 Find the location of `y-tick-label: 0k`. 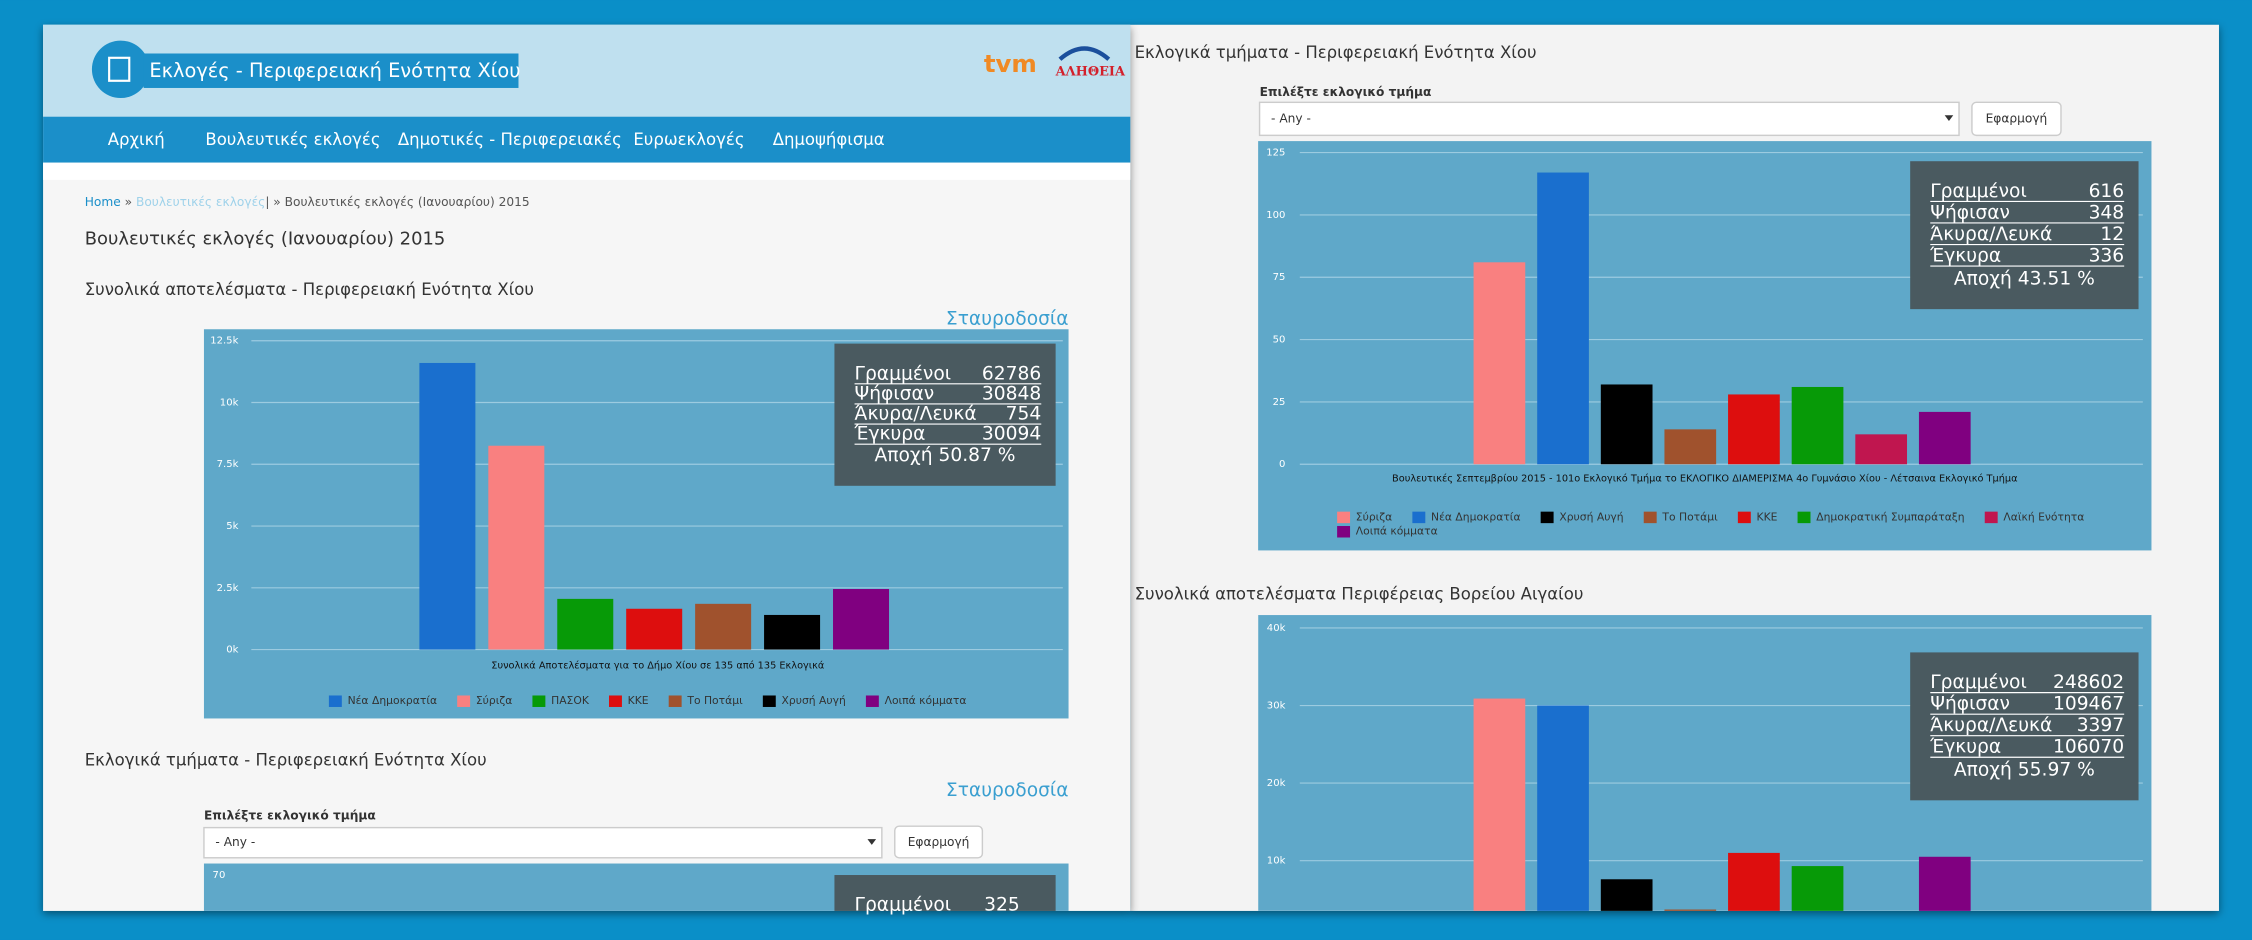

y-tick-label: 0k is located at coordinates (232, 650).